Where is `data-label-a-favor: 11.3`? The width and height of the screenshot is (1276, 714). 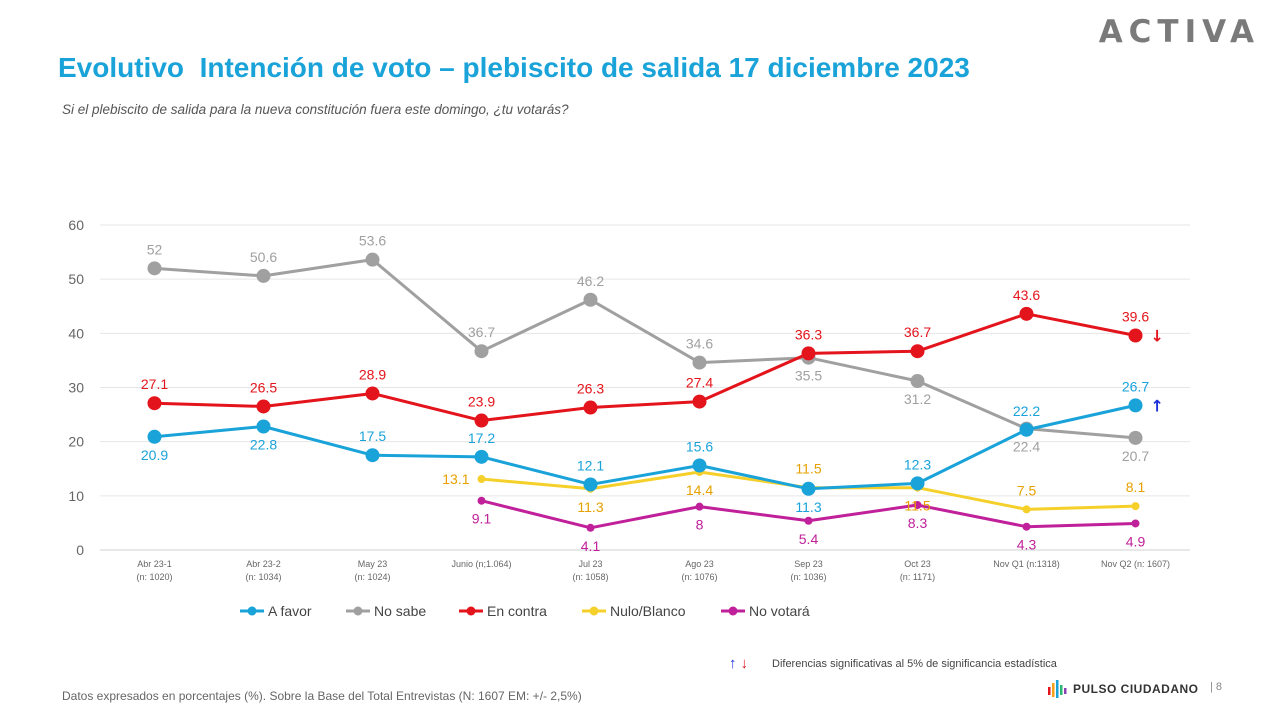 data-label-a-favor: 11.3 is located at coordinates (808, 507).